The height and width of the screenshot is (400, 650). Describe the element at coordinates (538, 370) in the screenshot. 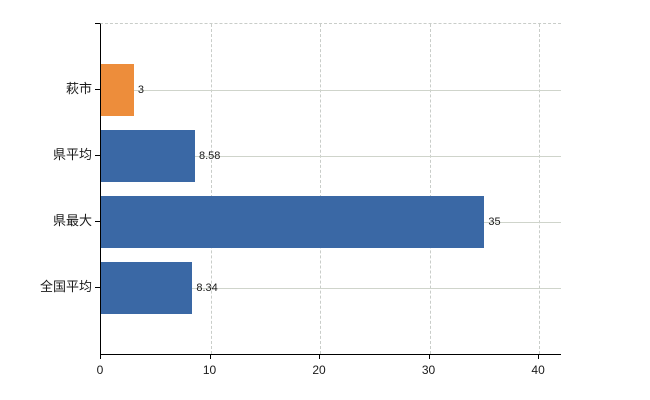

I see `x-tick-label: 40` at that location.